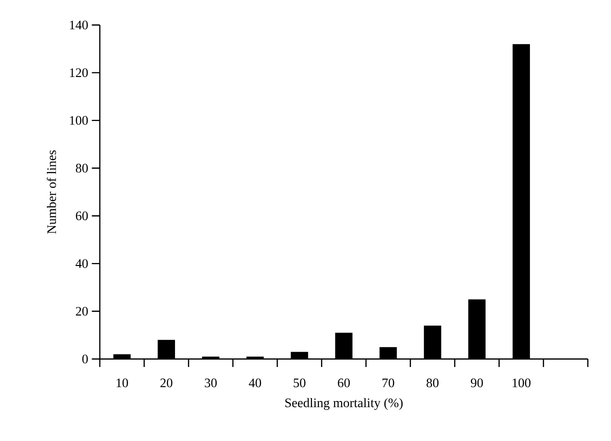 This screenshot has width=611, height=441. Describe the element at coordinates (166, 383) in the screenshot. I see `x-tick-label: 20` at that location.